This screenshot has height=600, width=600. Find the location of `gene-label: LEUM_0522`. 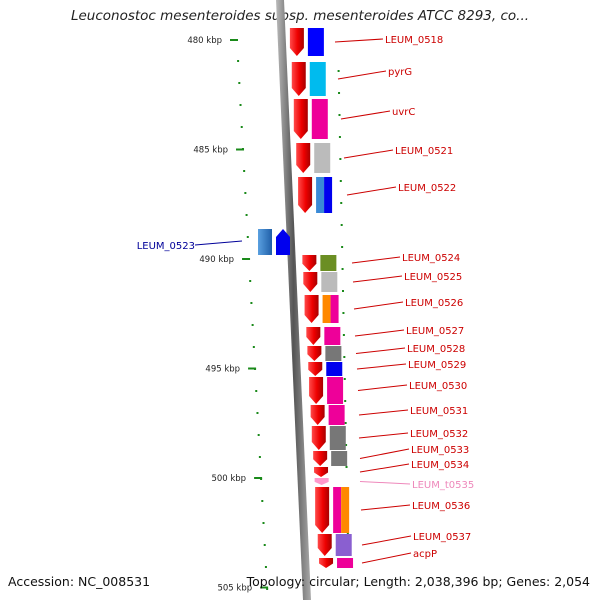

gene-label: LEUM_0522 is located at coordinates (427, 188).